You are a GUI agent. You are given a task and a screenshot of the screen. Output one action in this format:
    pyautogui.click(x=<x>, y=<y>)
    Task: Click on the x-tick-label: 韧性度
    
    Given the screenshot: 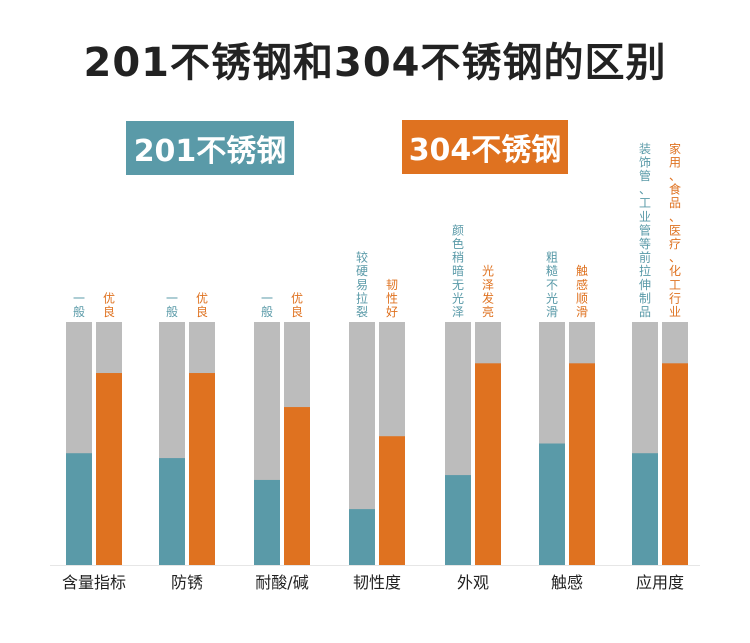 What is the action you would take?
    pyautogui.click(x=377, y=582)
    